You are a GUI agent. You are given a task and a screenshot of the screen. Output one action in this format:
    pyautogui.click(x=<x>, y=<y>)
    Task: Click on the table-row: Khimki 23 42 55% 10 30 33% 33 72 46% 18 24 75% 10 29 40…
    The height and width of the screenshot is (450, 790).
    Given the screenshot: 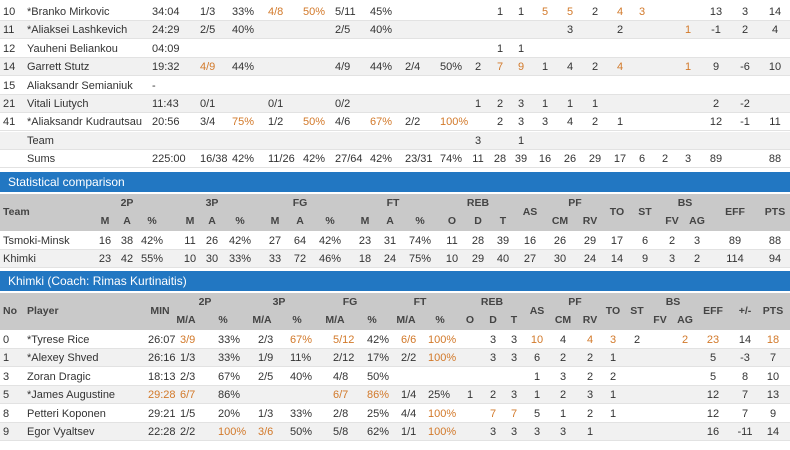 What is the action you would take?
    pyautogui.click(x=395, y=259)
    